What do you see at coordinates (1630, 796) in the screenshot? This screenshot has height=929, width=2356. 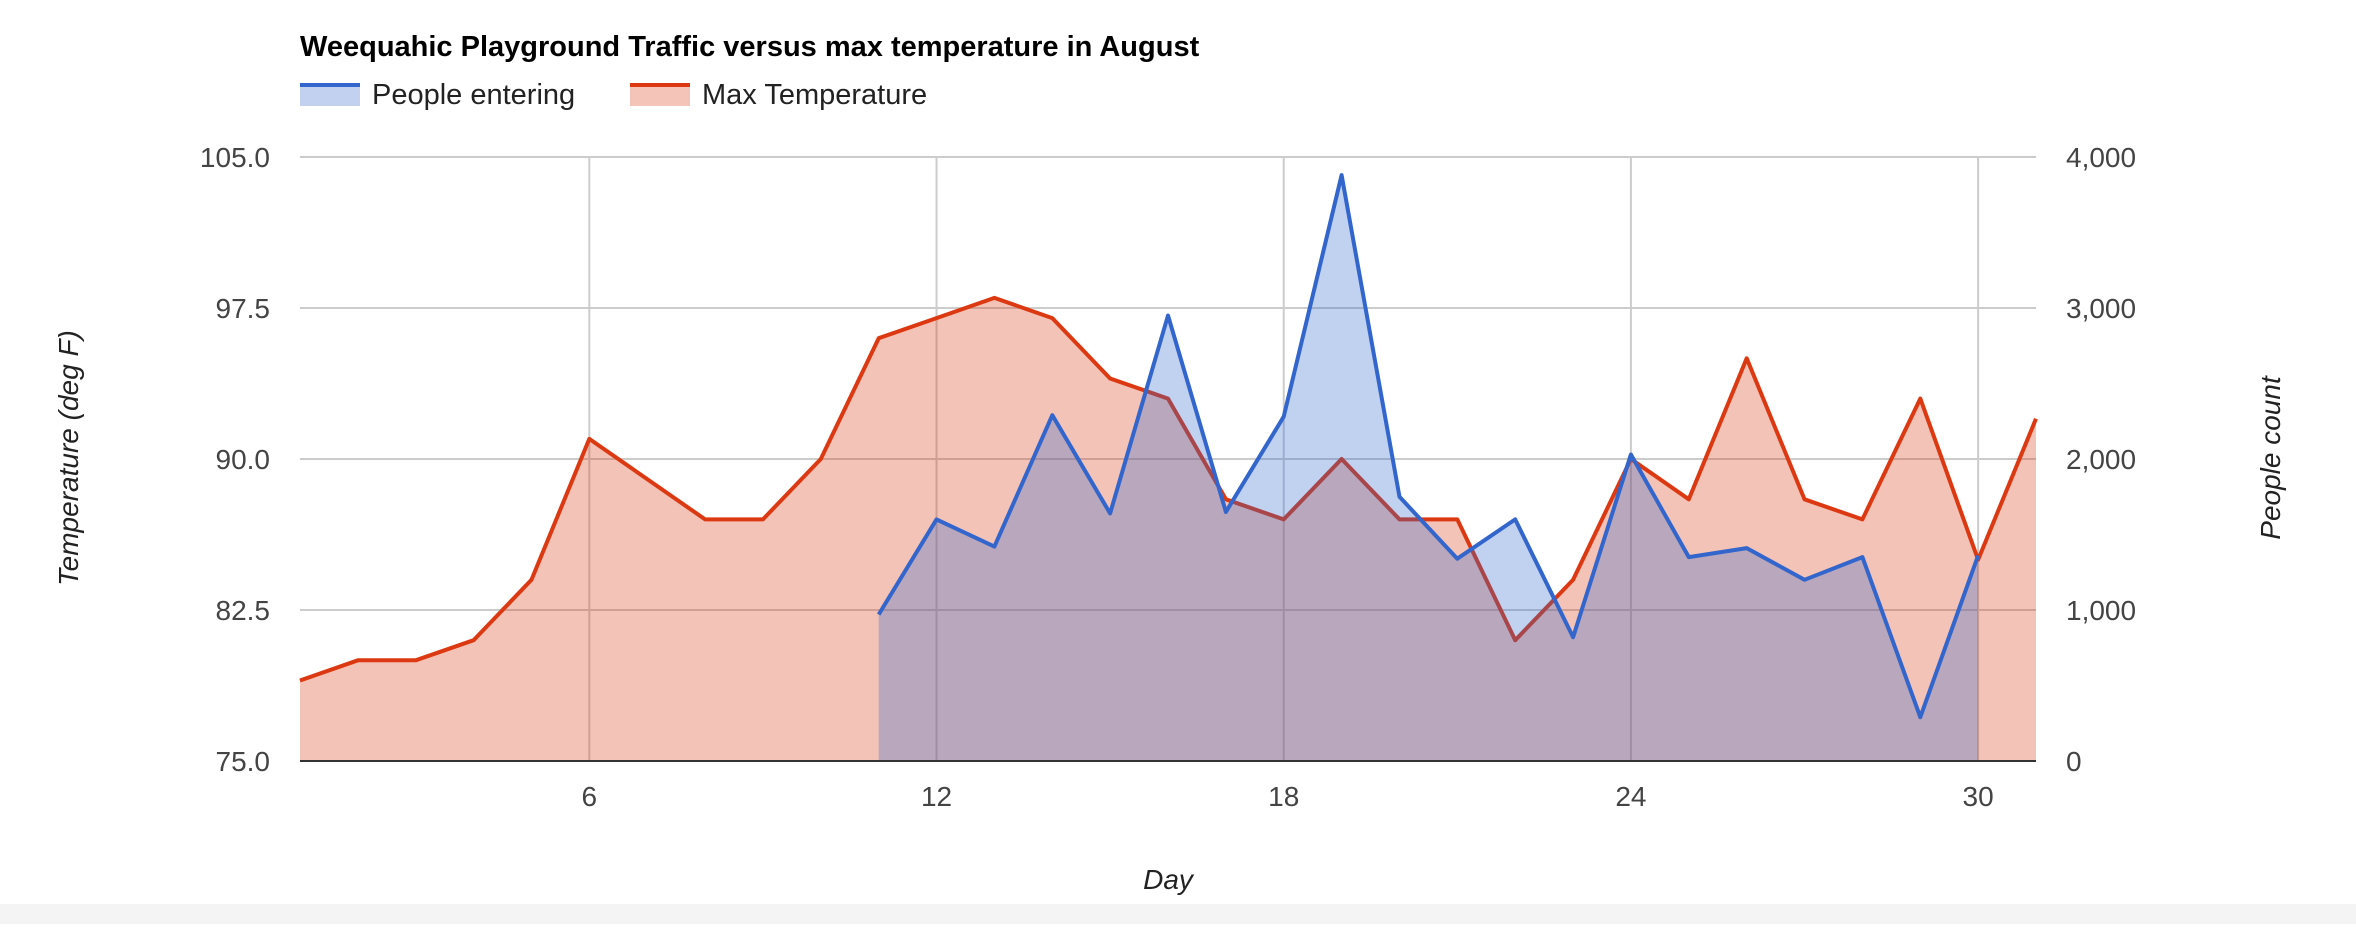 I see `x-tick-label: 24` at bounding box center [1630, 796].